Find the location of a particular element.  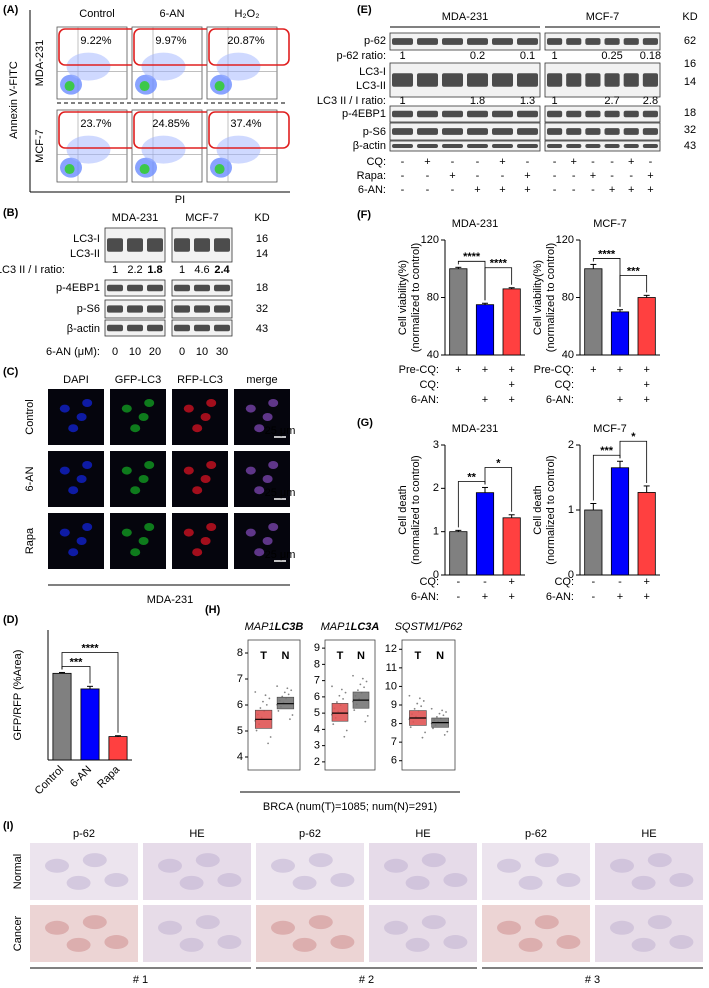

significance: **** is located at coordinates (472, 257).